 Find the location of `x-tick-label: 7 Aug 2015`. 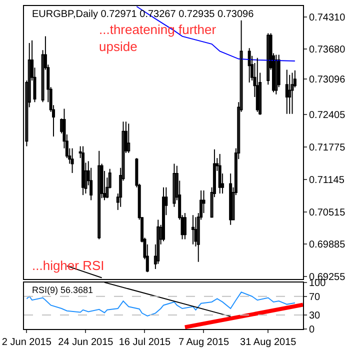

x-tick-label: 7 Aug 2015 is located at coordinates (204, 342).